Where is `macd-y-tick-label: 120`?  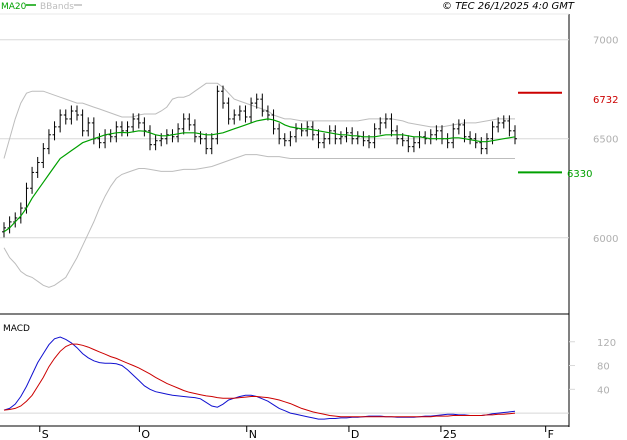
macd-y-tick-label: 120 is located at coordinates (606, 343).